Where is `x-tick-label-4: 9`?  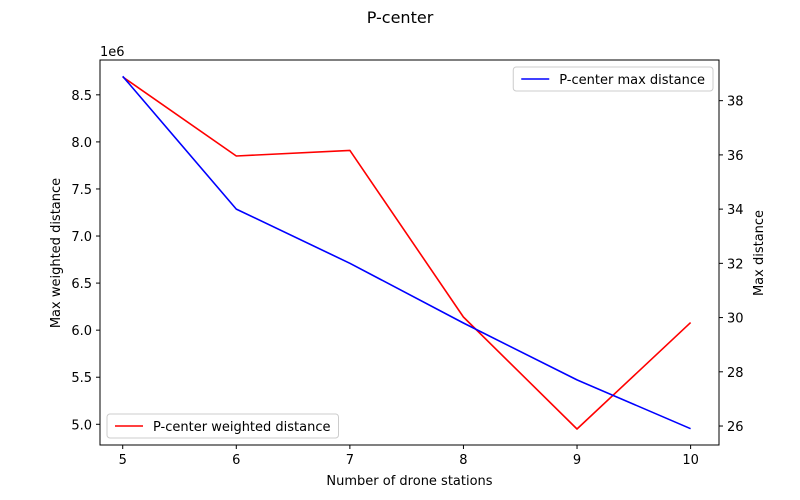
x-tick-label-4: 9 is located at coordinates (577, 460).